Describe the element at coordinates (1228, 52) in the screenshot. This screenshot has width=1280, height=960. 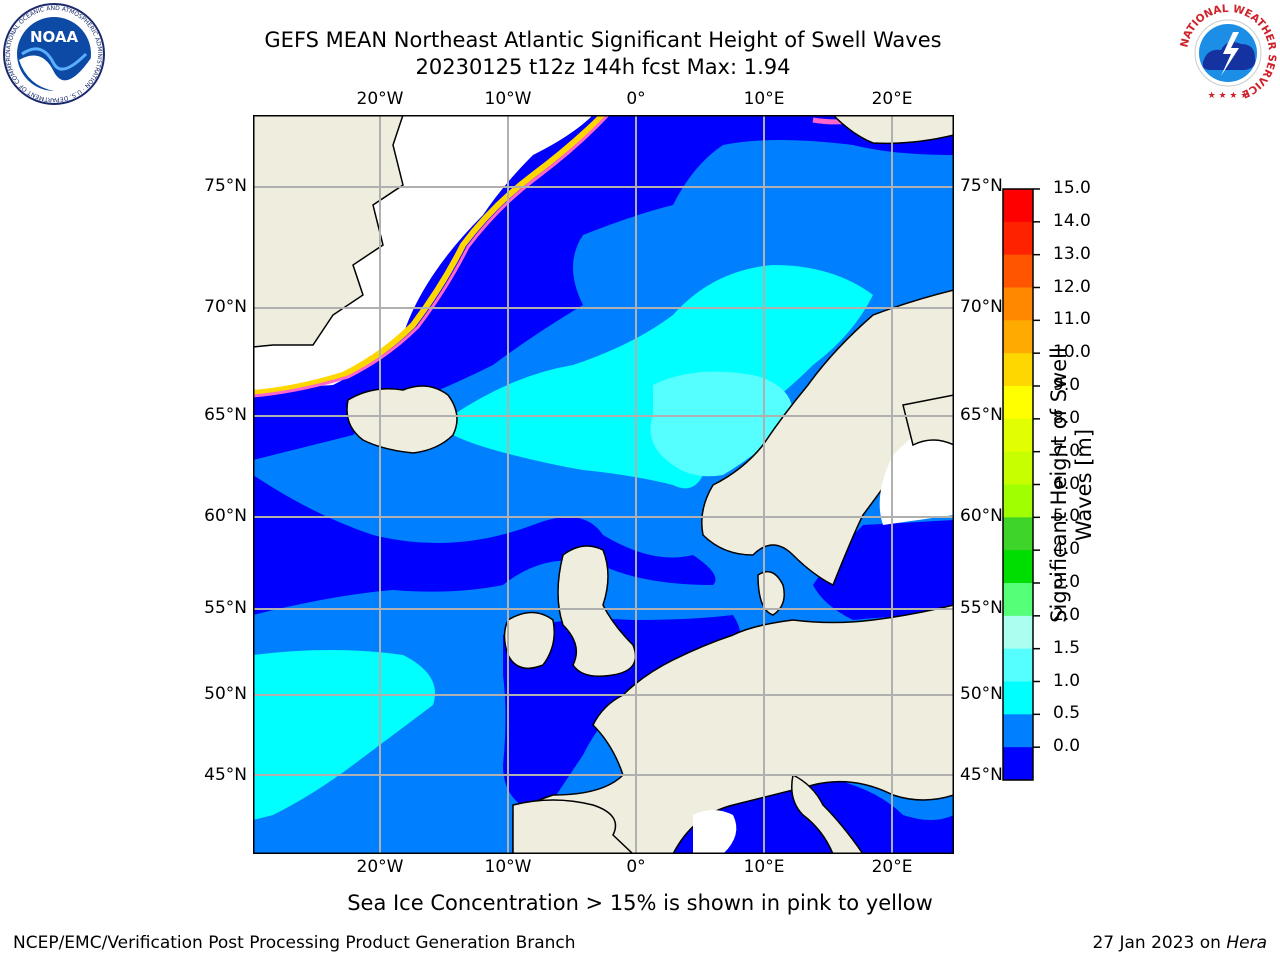
I see `nws-logo: NATIONAL WEATHER SERVICE ★ ★ ★ ★` at that location.